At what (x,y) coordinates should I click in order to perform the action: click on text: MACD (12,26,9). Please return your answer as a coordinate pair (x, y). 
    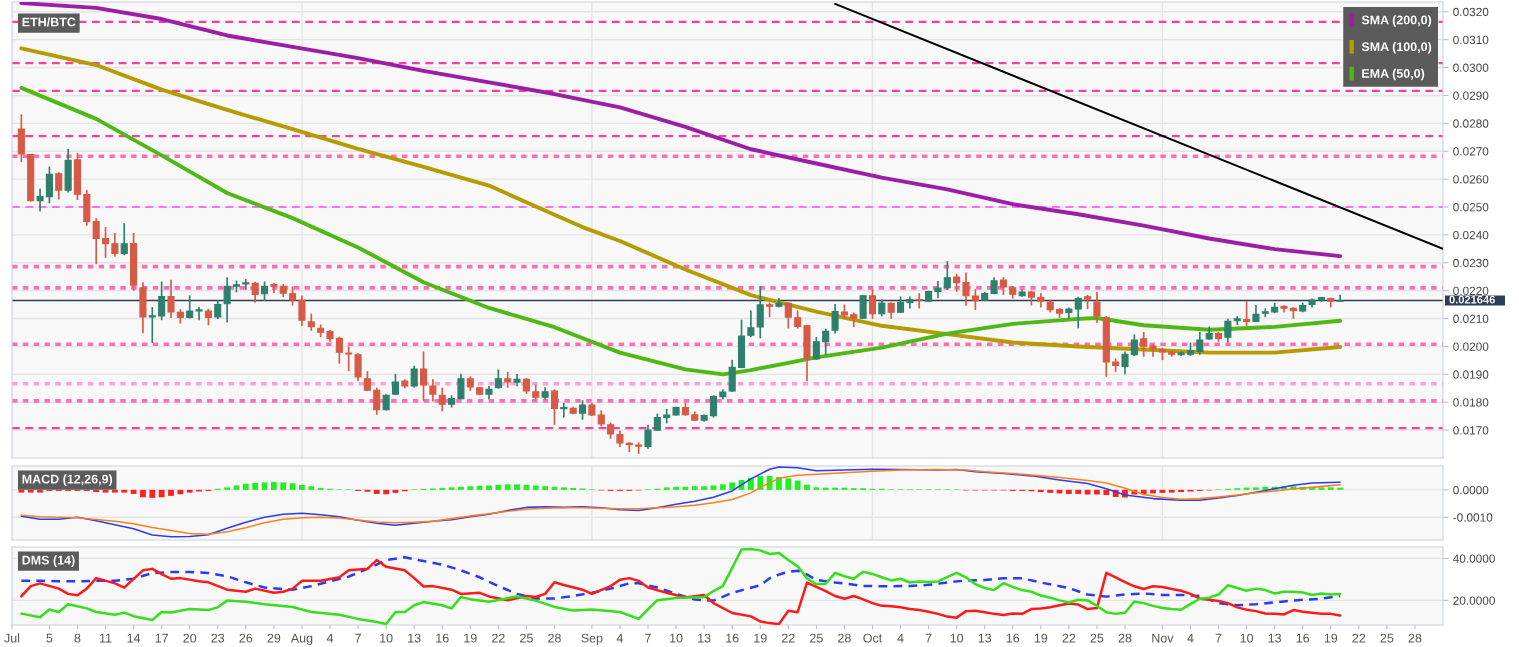
    Looking at the image, I should click on (67, 480).